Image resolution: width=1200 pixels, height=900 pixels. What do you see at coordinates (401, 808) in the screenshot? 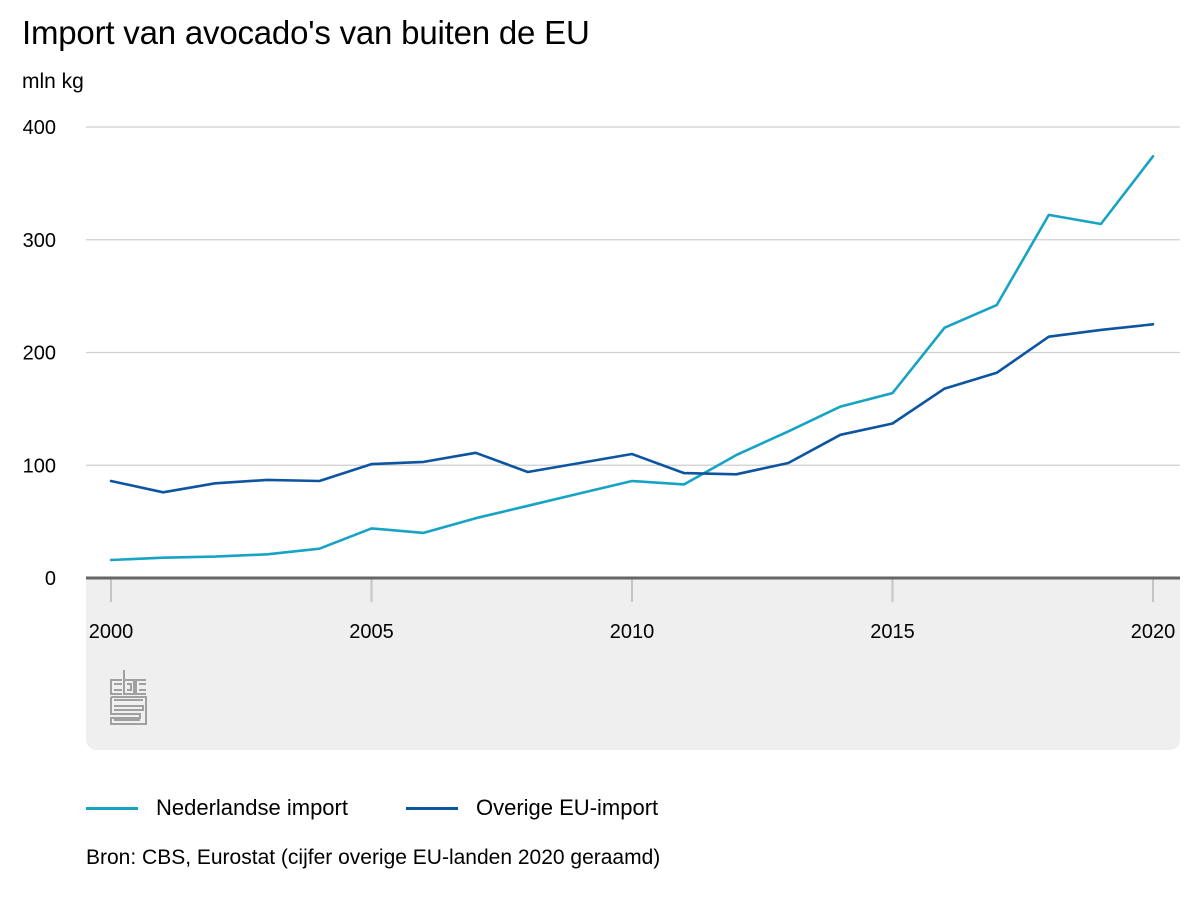
I see `legend: Nederlandse import Overige EU-import` at bounding box center [401, 808].